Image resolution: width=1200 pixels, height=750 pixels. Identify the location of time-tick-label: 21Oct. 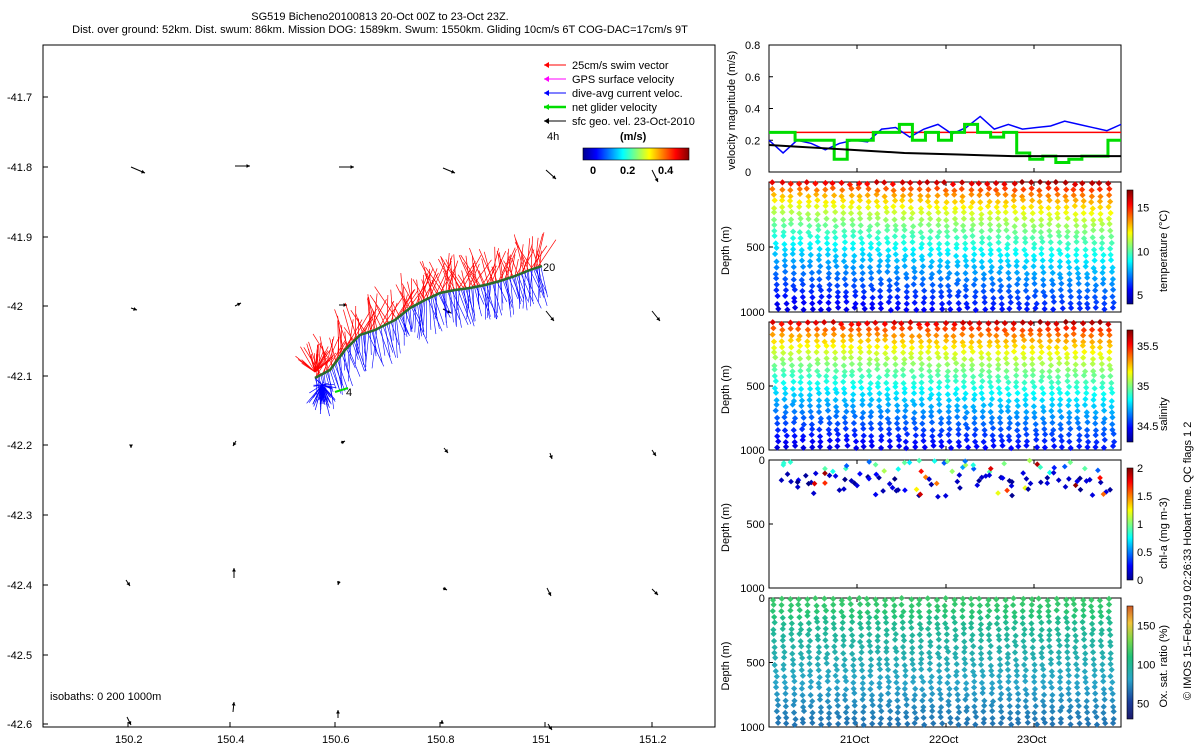
(854, 740).